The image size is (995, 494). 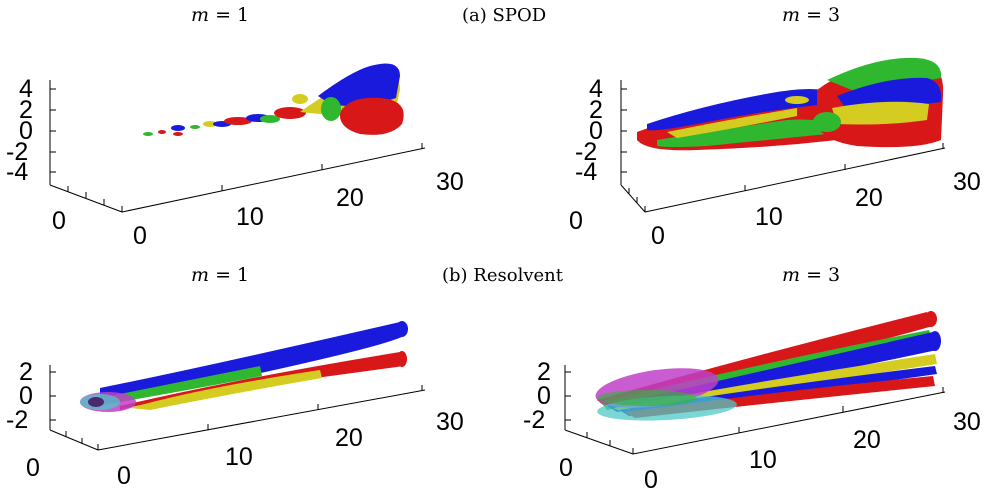 I want to click on res-m1-axes, so click(x=237, y=386).